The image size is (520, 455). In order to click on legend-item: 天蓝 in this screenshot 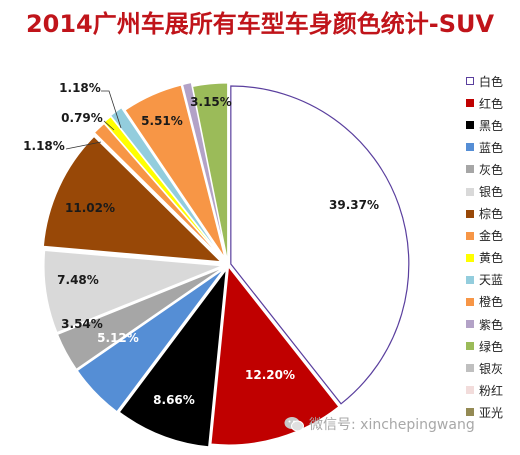, I will do `click(493, 280)`.